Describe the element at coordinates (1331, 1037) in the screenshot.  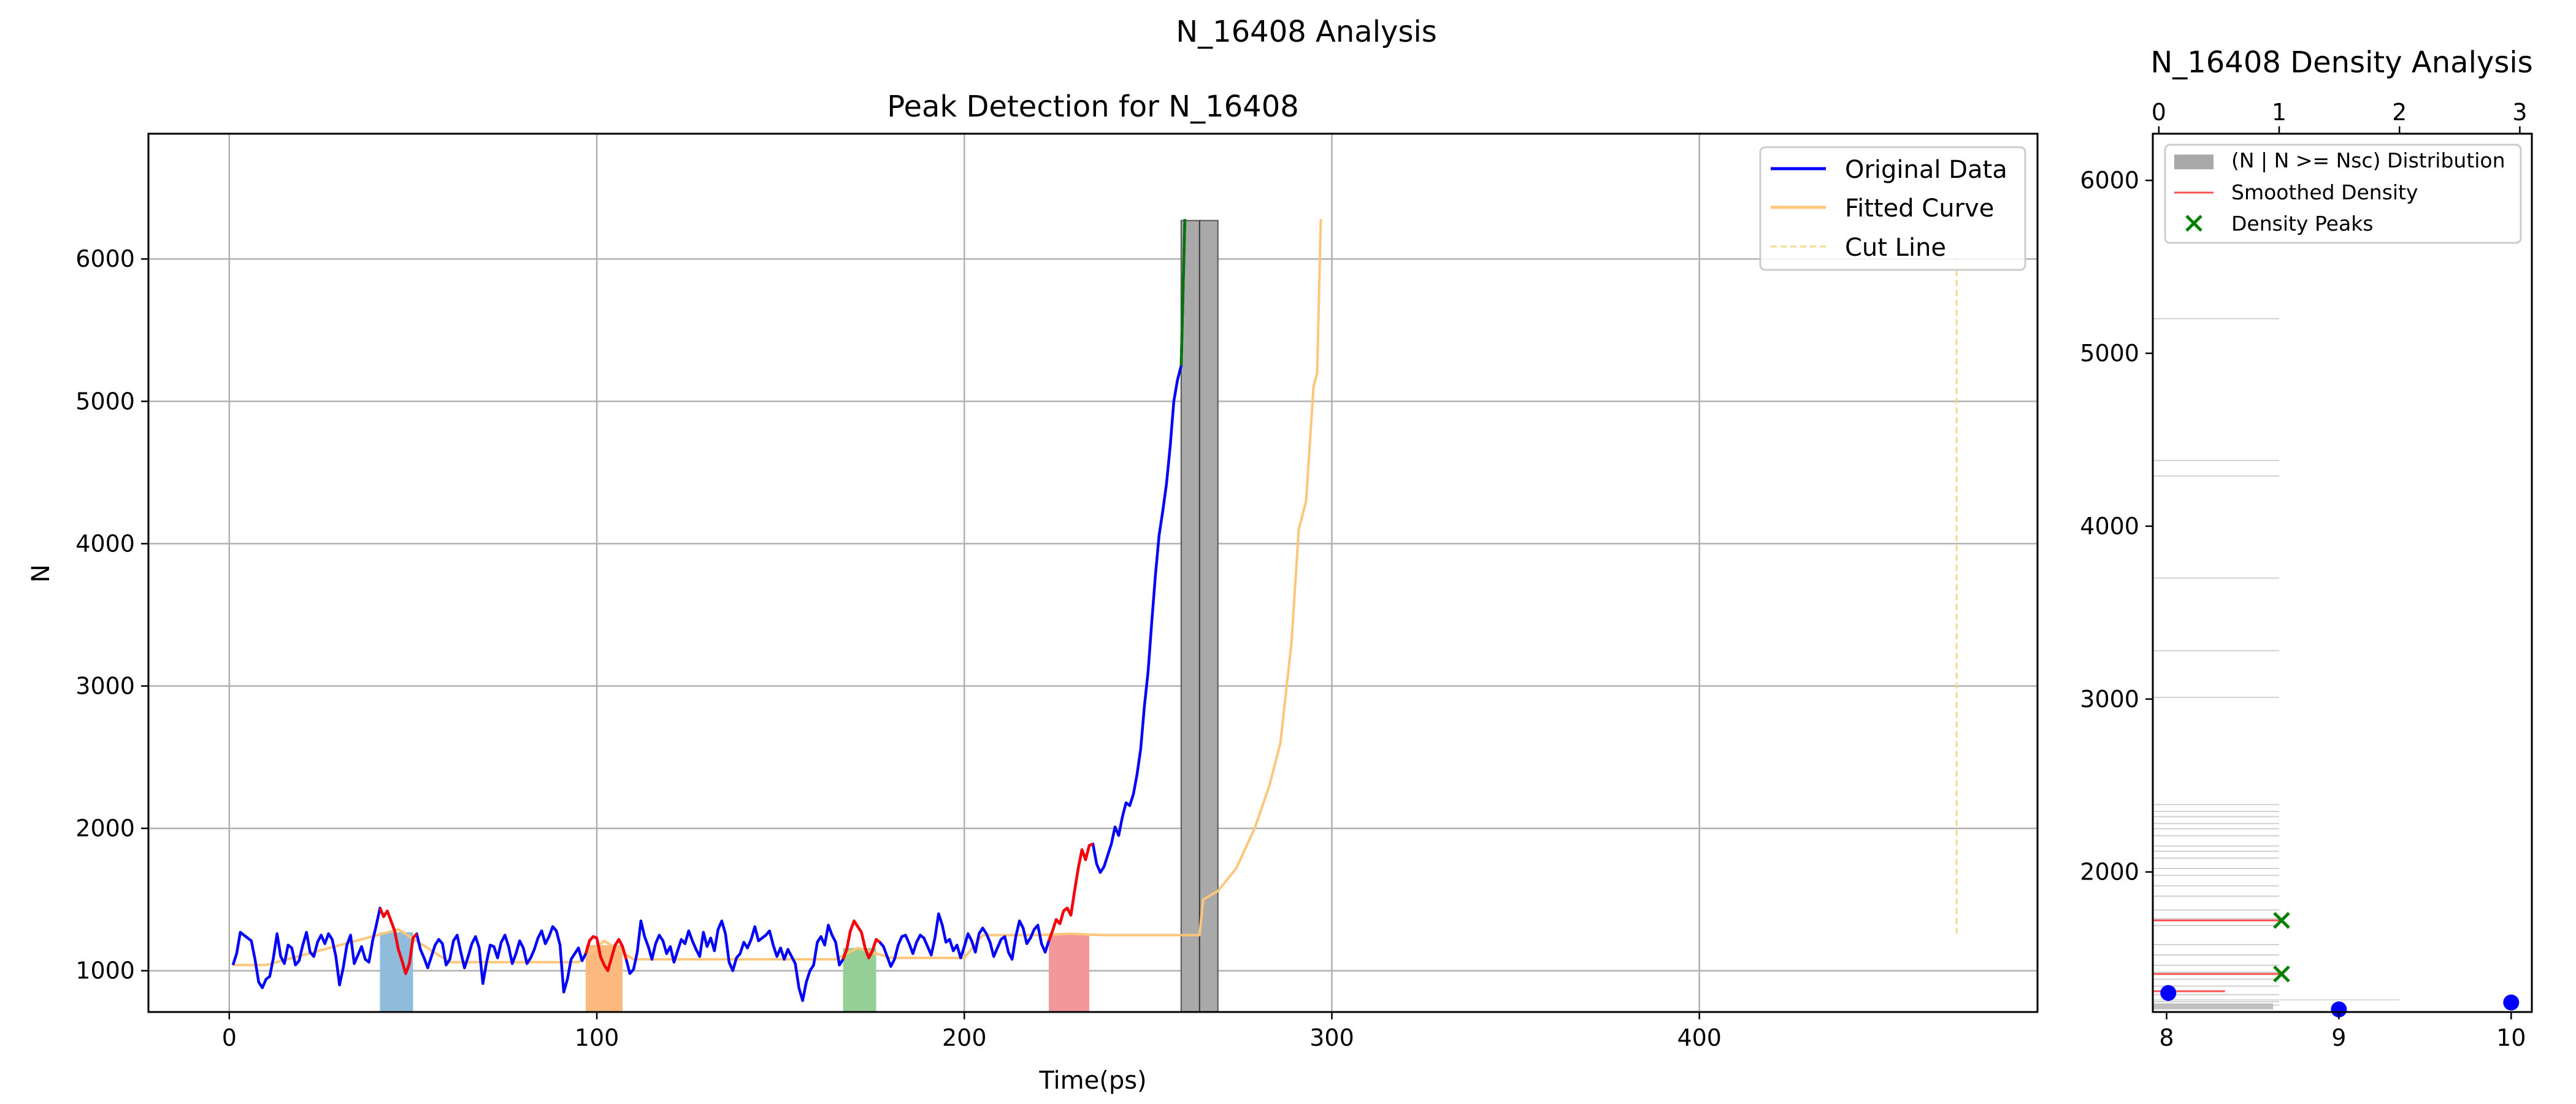
I see `x-tick-label: 300` at that location.